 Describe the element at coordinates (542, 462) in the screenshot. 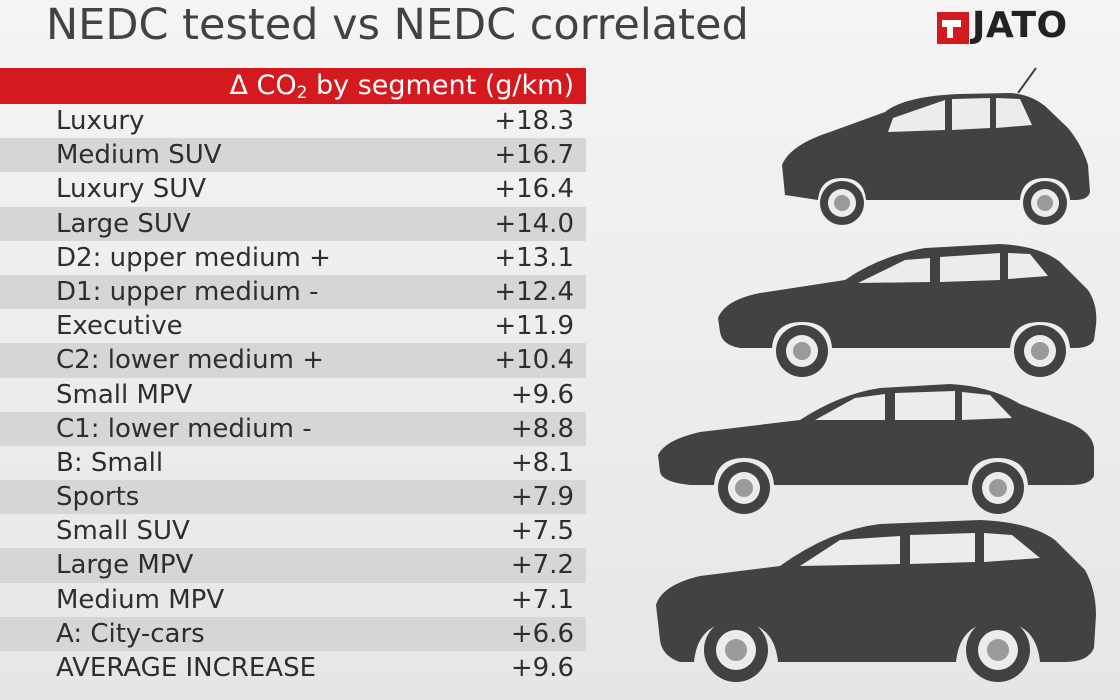

I see `co2-value: +8.1` at that location.